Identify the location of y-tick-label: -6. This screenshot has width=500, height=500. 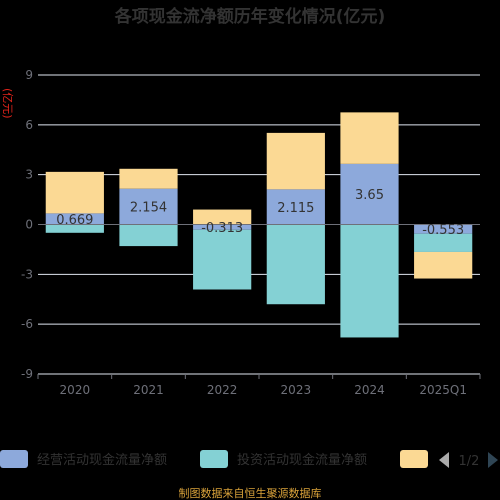
(27, 324).